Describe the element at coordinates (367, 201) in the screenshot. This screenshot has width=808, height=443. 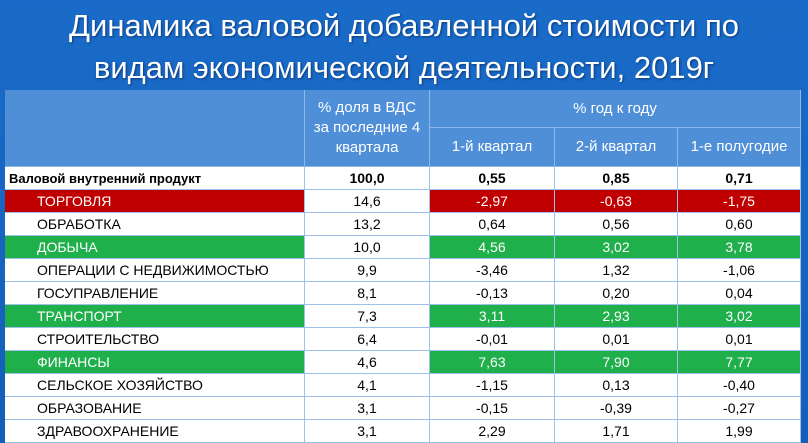
I see `row-value: 14,6` at that location.